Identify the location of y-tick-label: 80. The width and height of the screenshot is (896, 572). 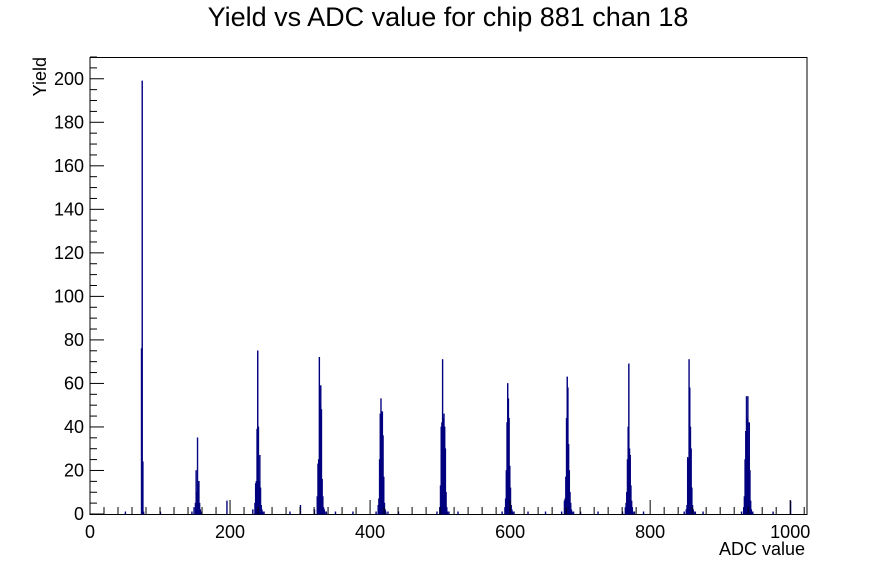
(74, 340).